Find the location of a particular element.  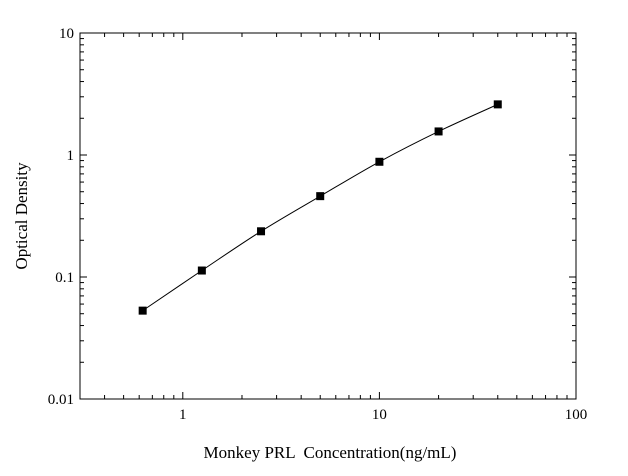

y-tick-label: 10 is located at coordinates (66, 34).